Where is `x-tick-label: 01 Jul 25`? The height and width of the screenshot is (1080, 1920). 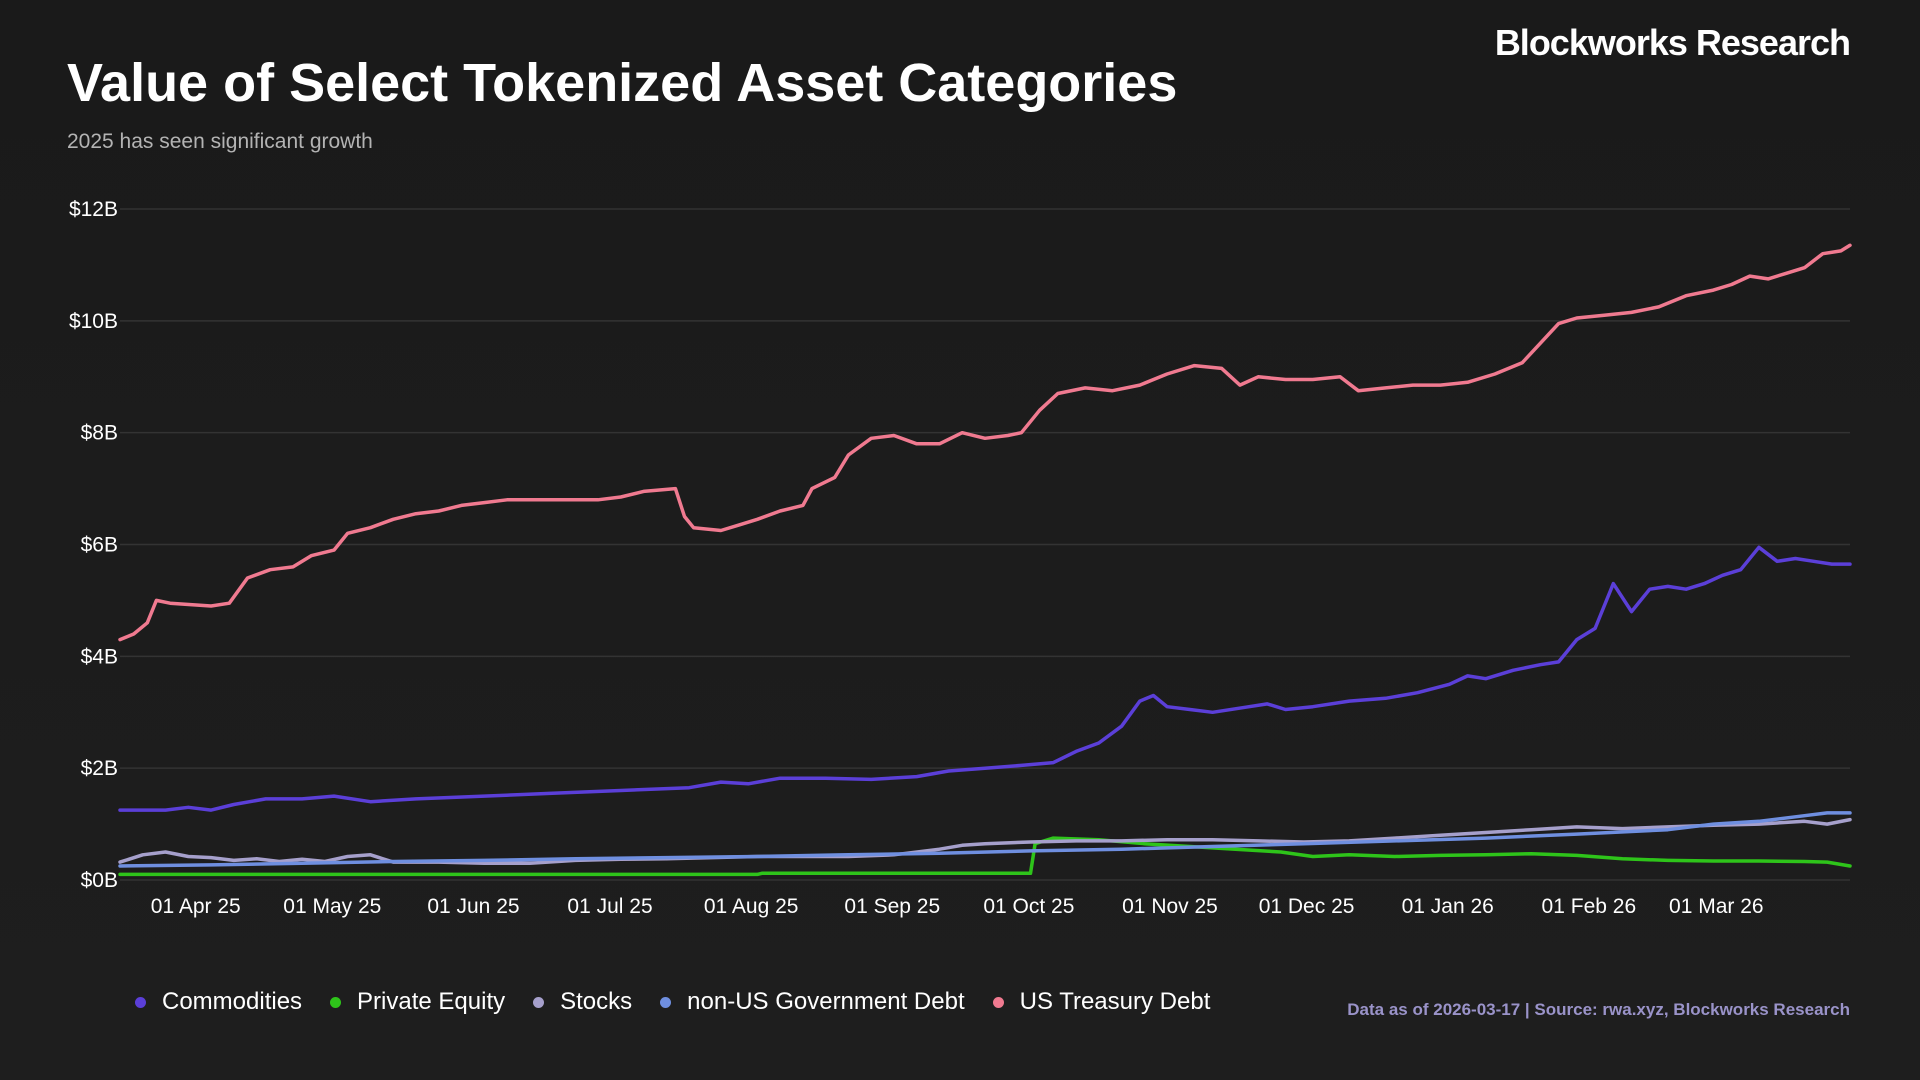
x-tick-label: 01 Jul 25 is located at coordinates (609, 906).